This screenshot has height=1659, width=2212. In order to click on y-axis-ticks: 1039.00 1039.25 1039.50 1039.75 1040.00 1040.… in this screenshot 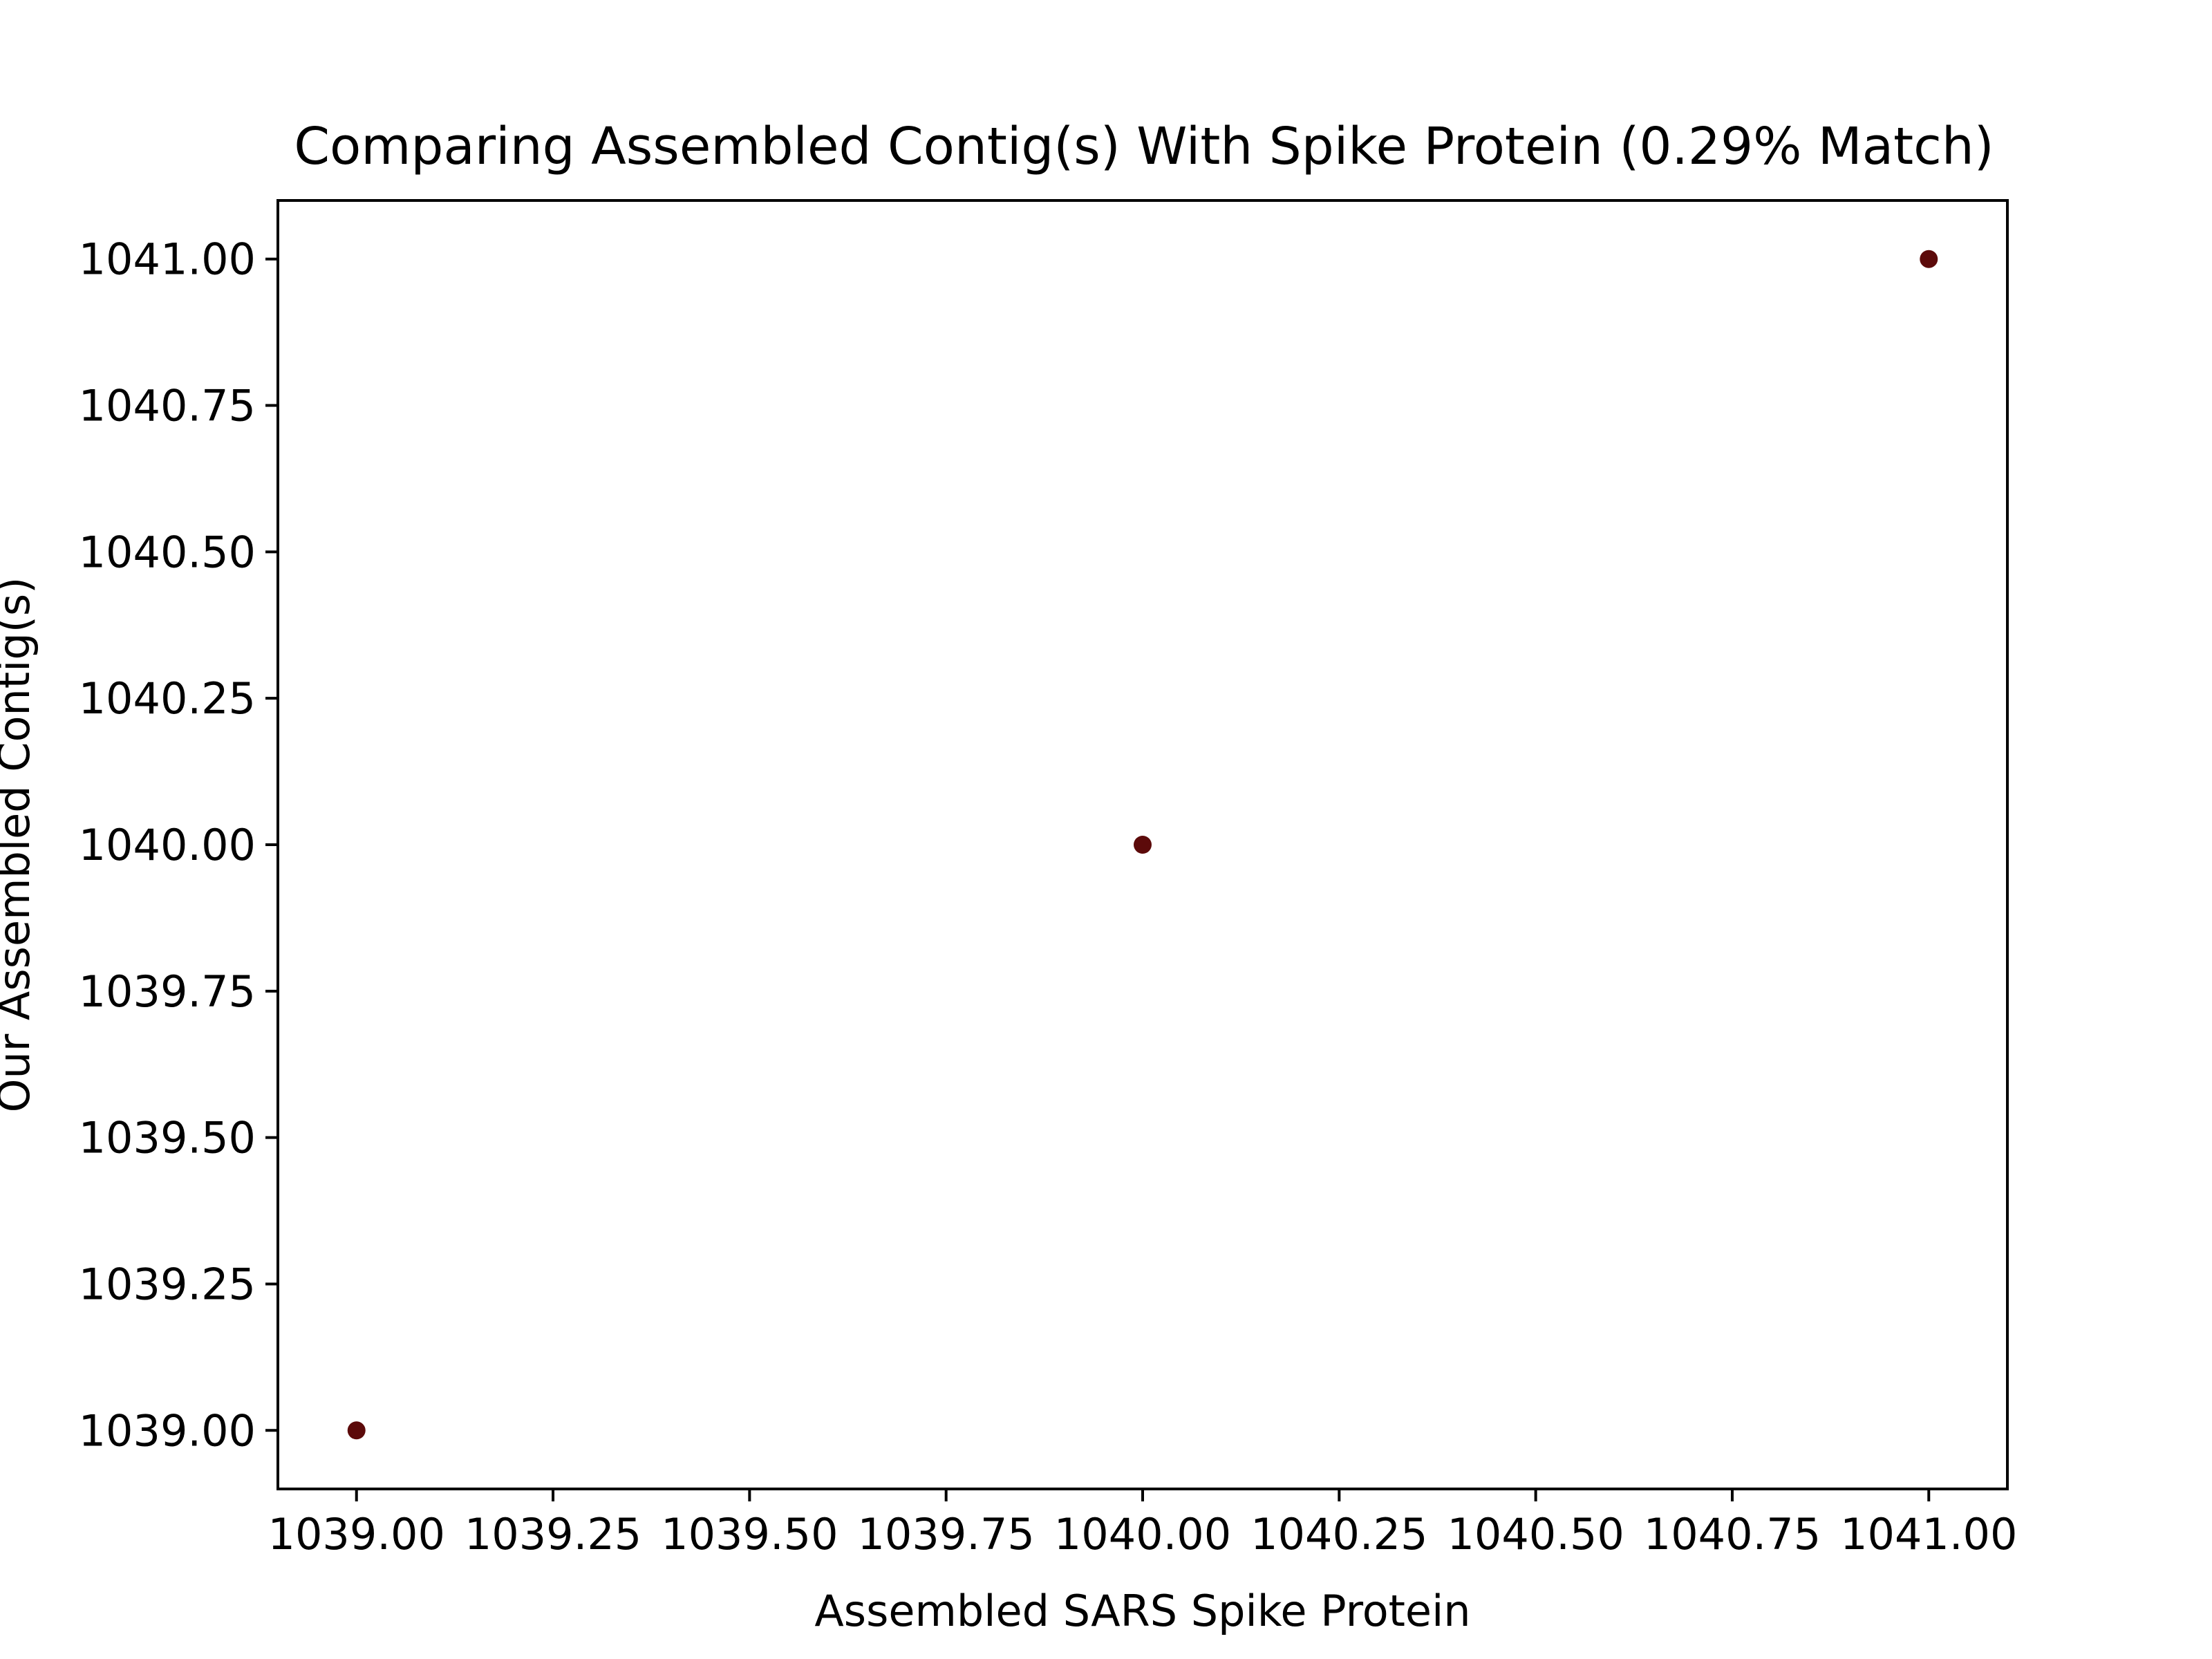, I will do `click(178, 845)`.